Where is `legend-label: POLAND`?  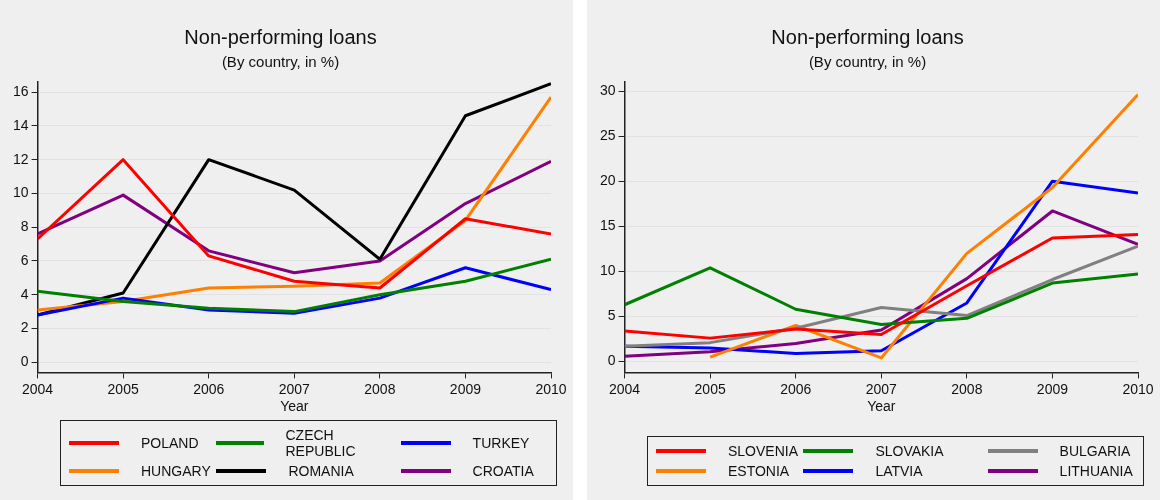 legend-label: POLAND is located at coordinates (170, 443).